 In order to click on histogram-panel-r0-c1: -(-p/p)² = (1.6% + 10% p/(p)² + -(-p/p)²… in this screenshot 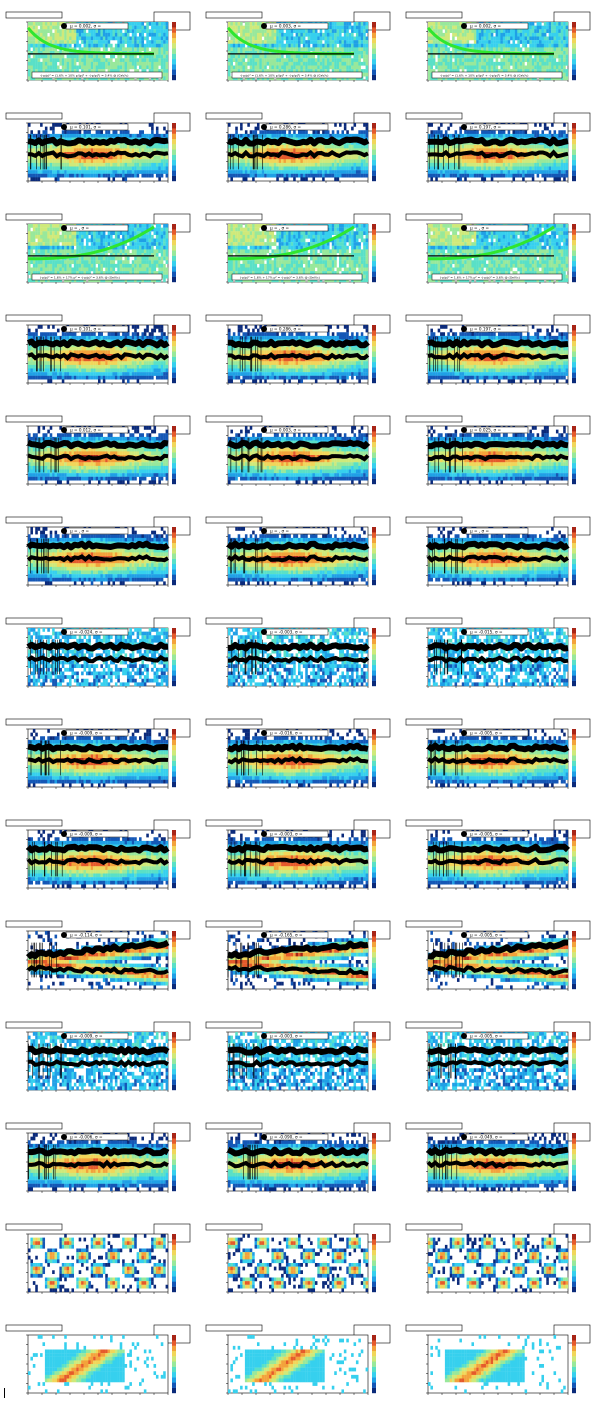, I will do `click(298, 47)`.